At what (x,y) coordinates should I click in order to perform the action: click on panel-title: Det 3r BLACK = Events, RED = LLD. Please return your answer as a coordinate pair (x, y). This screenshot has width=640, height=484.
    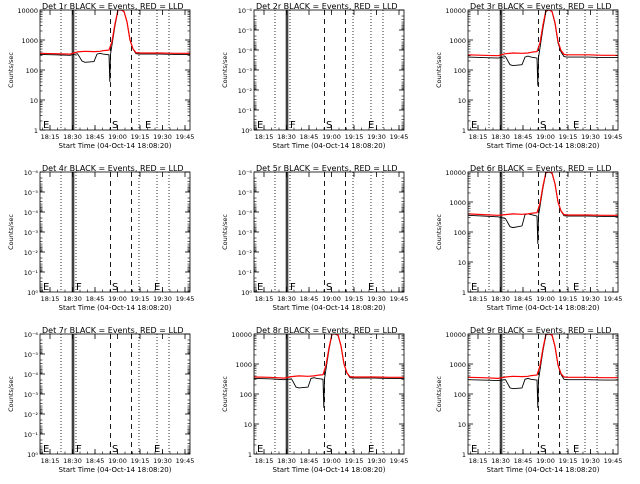
    Looking at the image, I should click on (541, 6).